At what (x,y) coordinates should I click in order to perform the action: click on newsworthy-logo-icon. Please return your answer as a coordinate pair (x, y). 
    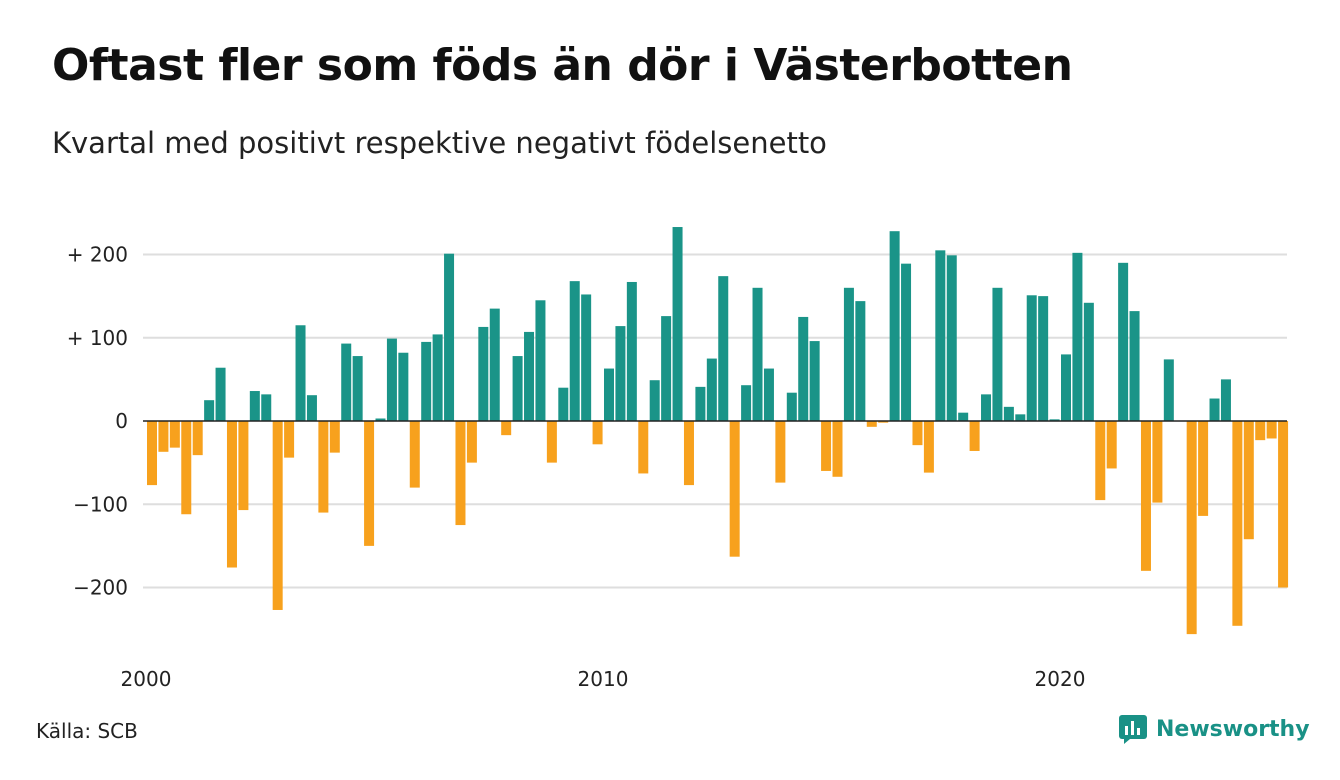
    Looking at the image, I should click on (1133, 729).